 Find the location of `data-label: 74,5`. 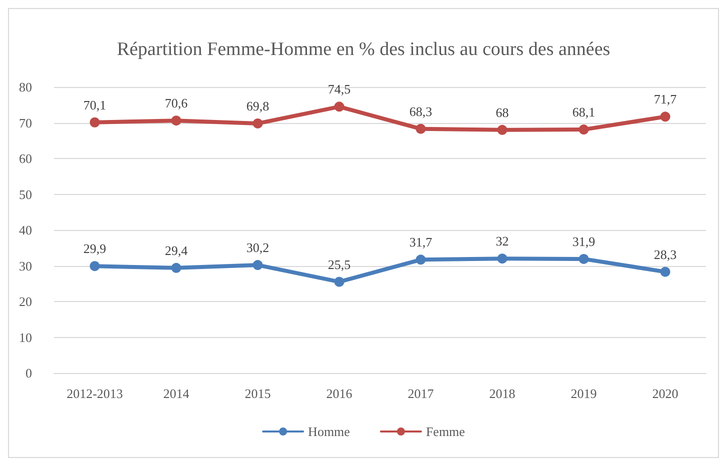

data-label: 74,5 is located at coordinates (339, 89).